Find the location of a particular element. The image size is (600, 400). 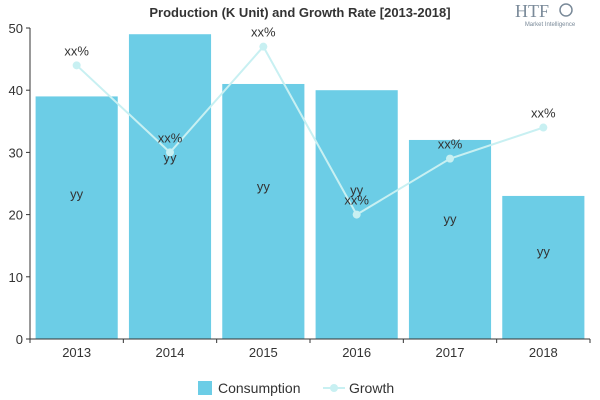

y-tick-label: 20 is located at coordinates (16, 215).